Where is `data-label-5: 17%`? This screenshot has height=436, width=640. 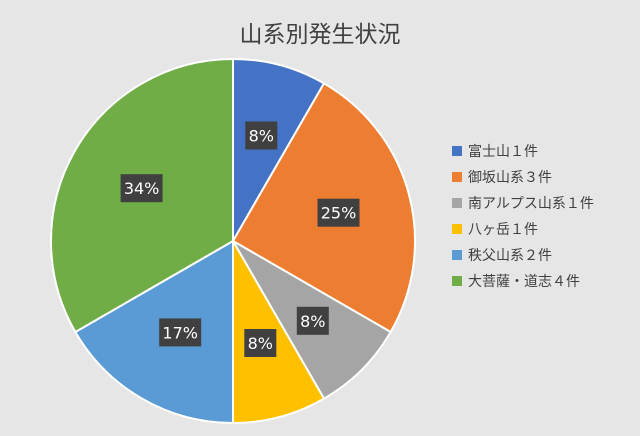
data-label-5: 17% is located at coordinates (180, 332).